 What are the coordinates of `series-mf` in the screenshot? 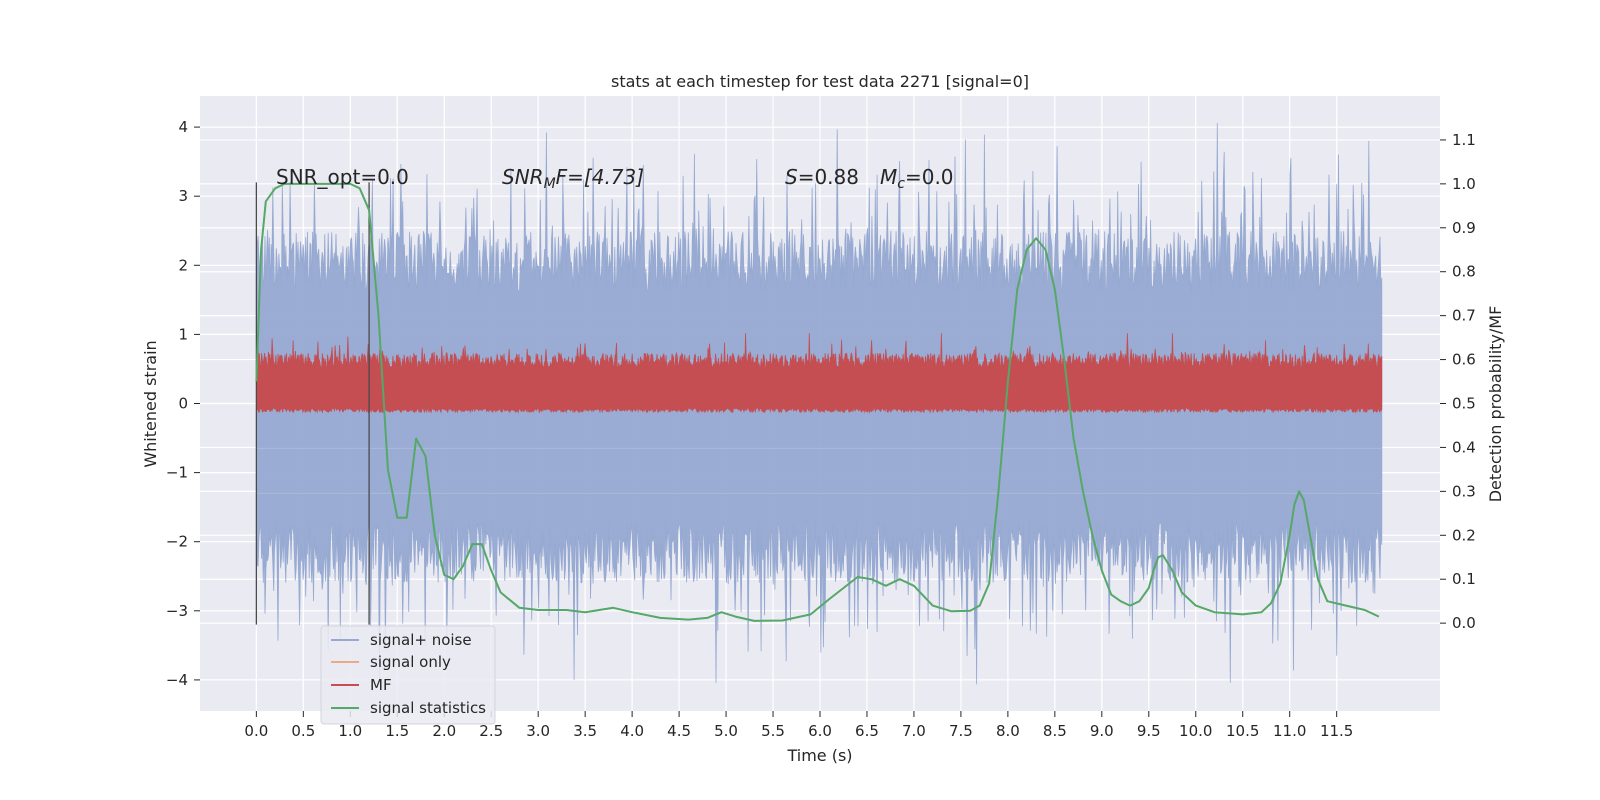 It's located at (819, 373).